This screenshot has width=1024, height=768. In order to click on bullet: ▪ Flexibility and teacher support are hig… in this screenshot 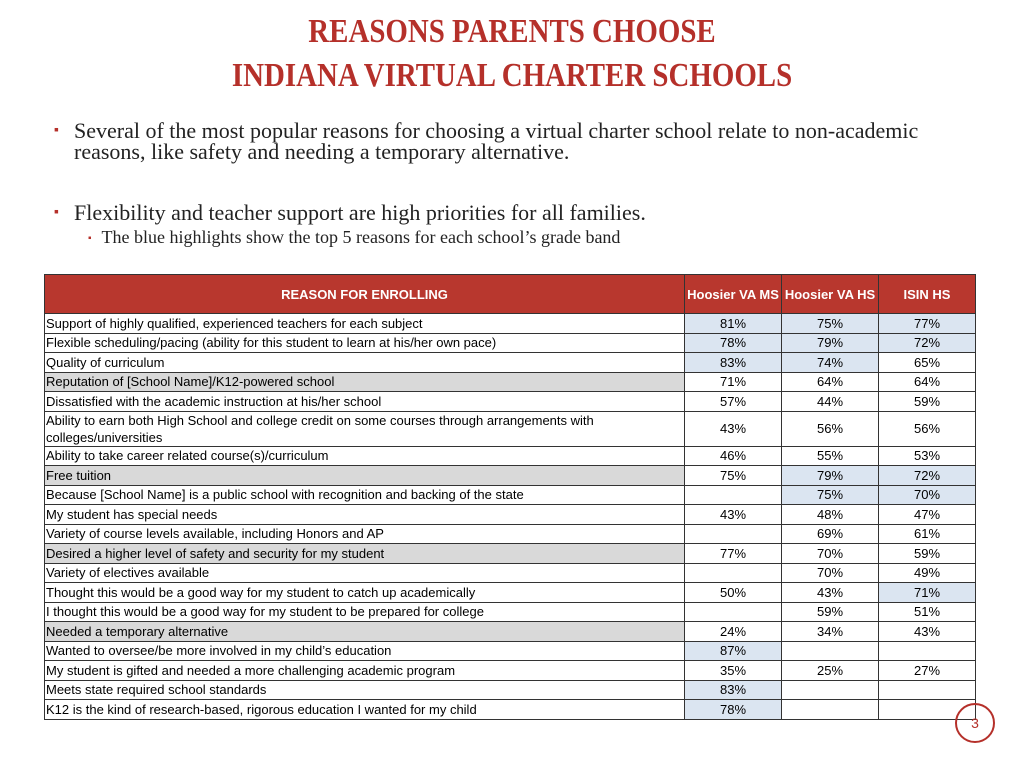, I will do `click(506, 212)`.